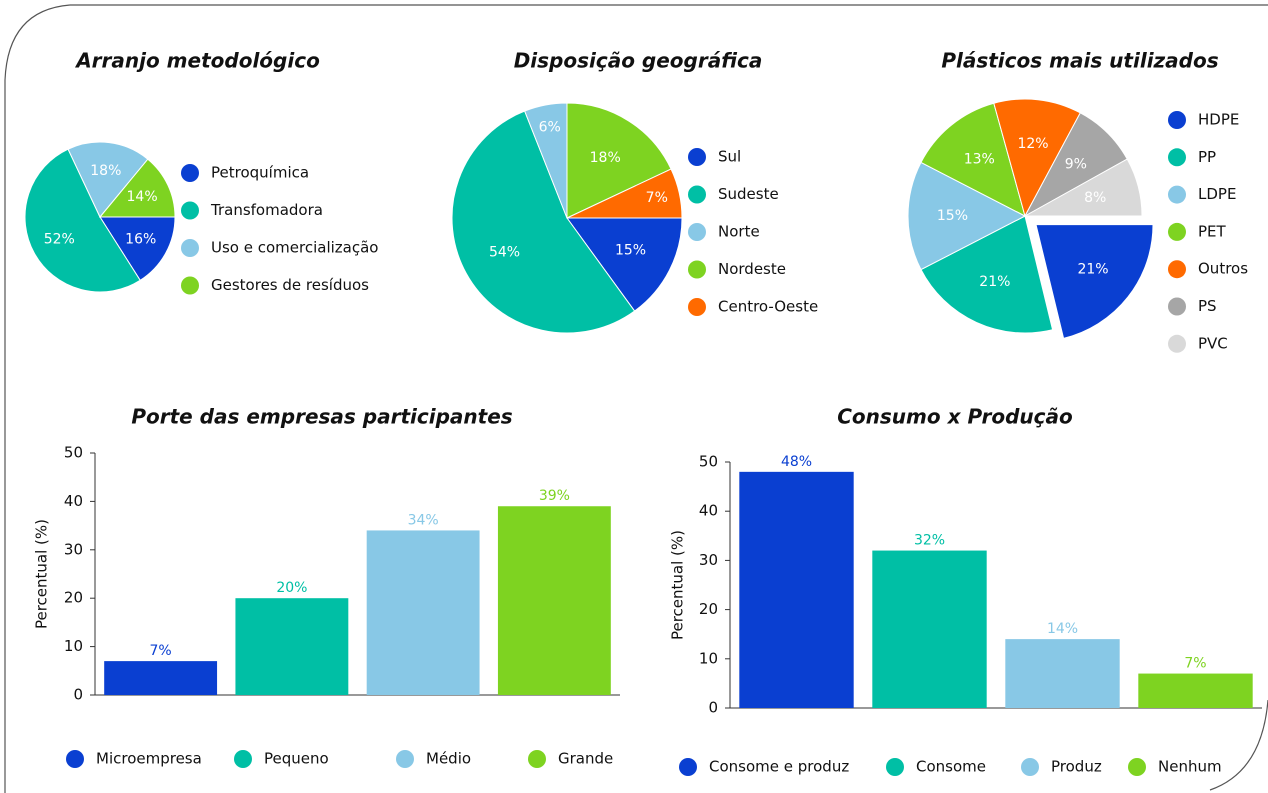 The image size is (1268, 793). What do you see at coordinates (296, 759) in the screenshot?
I see `legend-label: Pequeno` at bounding box center [296, 759].